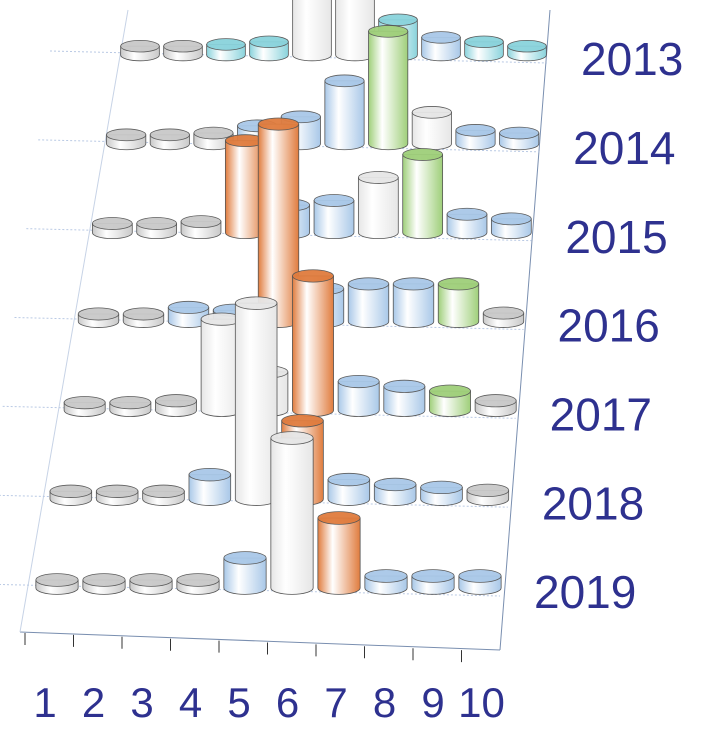  I want to click on x-tick-label: 10, so click(481, 702).